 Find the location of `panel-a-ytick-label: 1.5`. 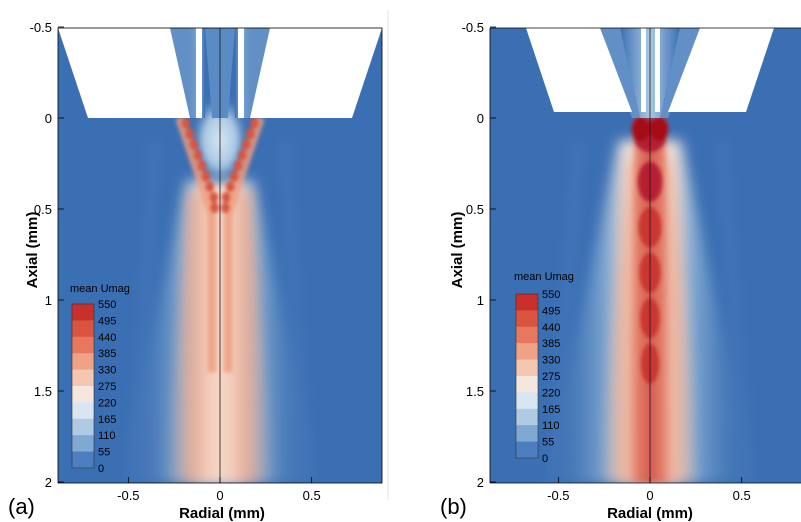

panel-a-ytick-label: 1.5 is located at coordinates (43, 391).